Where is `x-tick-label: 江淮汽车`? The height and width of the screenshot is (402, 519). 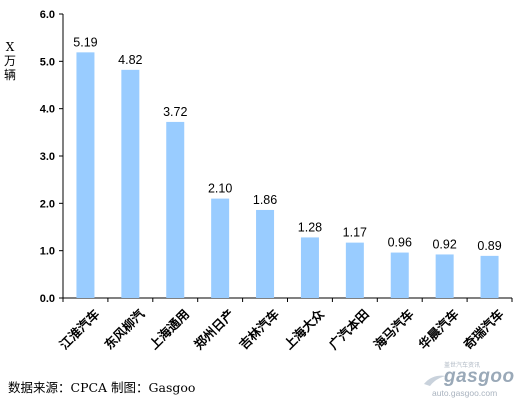
x-tick-label: 江淮汽车 is located at coordinates (79, 329).